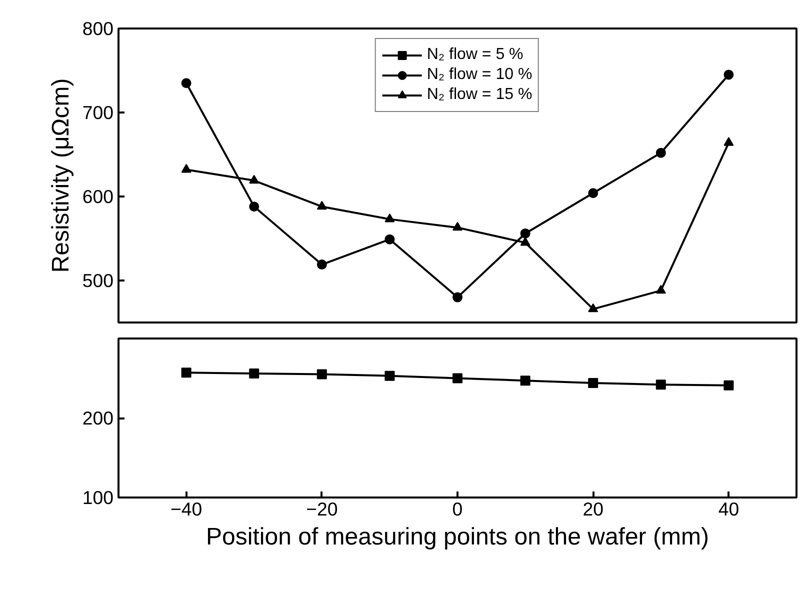 The image size is (801, 592). What do you see at coordinates (98, 418) in the screenshot?
I see `y-tick-label: 200` at bounding box center [98, 418].